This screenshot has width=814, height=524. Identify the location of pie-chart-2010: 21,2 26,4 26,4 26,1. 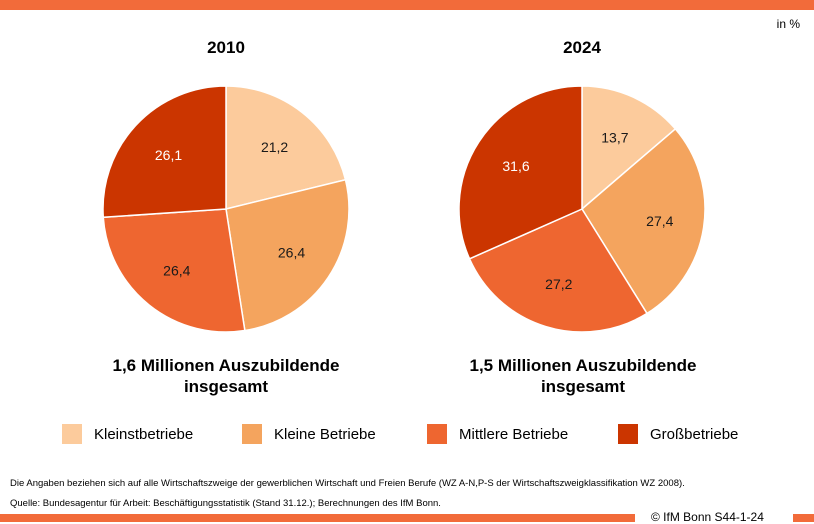
(226, 209).